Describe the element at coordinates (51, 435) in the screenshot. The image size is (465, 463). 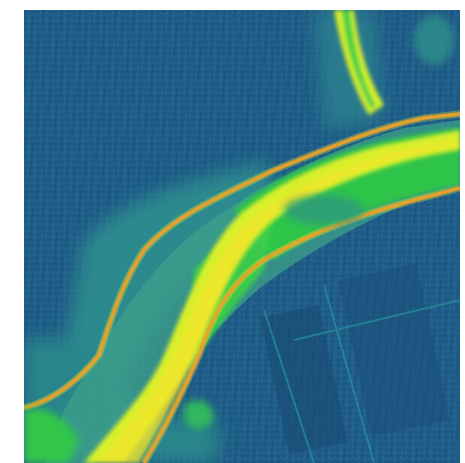
I see `green-patch-lower-left` at that location.